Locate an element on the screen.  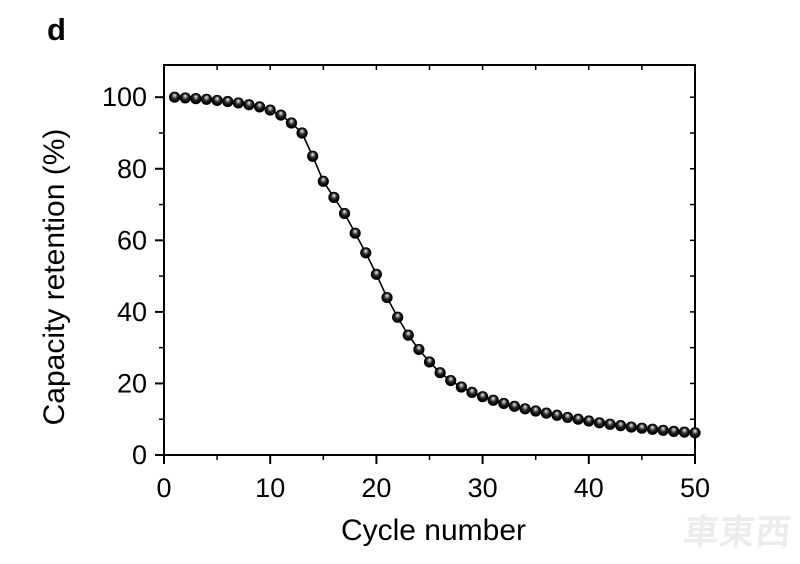
y-axis-title: Capacity retention (%) is located at coordinates (54, 277).